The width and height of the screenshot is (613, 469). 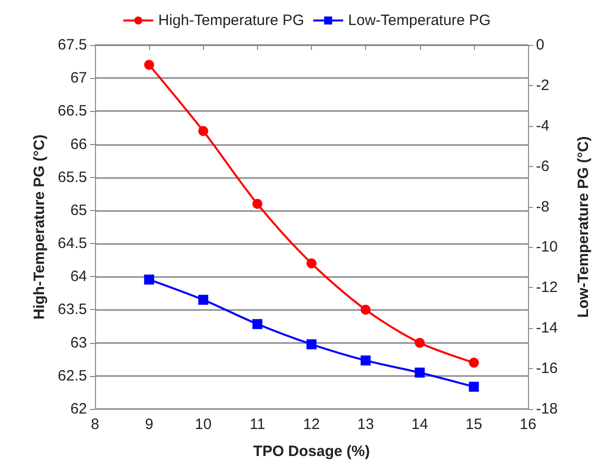 I want to click on x-tick-label: 15, so click(x=474, y=424).